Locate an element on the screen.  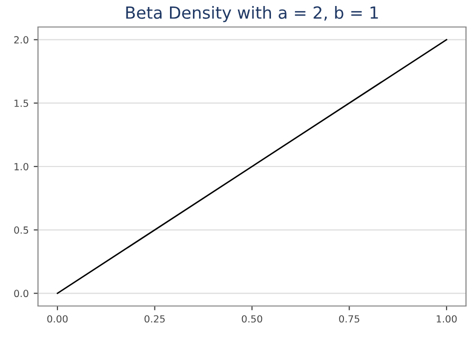
y-tick-label: 1.0 is located at coordinates (21, 166).